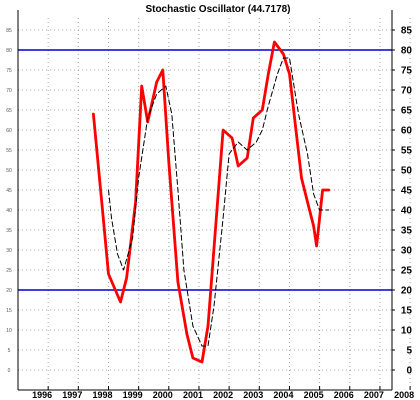  What do you see at coordinates (42, 395) in the screenshot?
I see `x-tick-label: 1996` at bounding box center [42, 395].